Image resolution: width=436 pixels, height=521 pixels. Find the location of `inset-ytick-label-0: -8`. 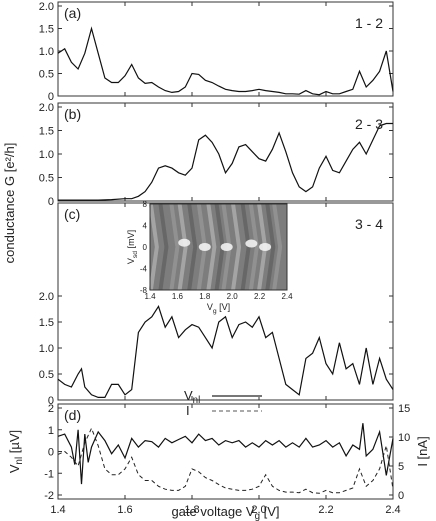

inset-ytick-label-0: -8 is located at coordinates (144, 290).